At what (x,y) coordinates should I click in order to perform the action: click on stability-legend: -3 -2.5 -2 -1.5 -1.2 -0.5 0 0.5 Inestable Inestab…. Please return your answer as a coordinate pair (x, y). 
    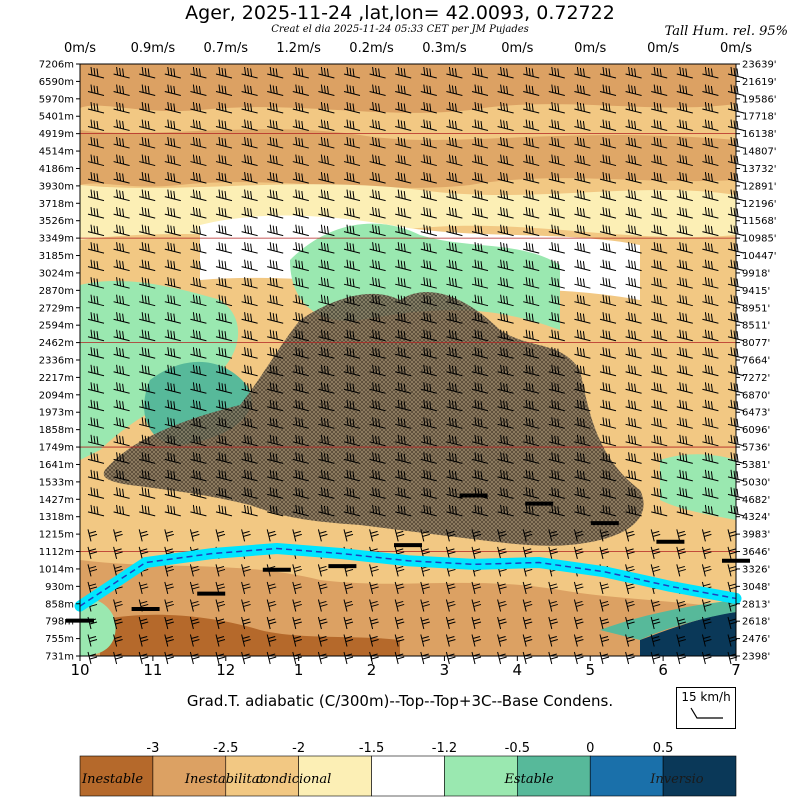
    Looking at the image, I should click on (408, 769).